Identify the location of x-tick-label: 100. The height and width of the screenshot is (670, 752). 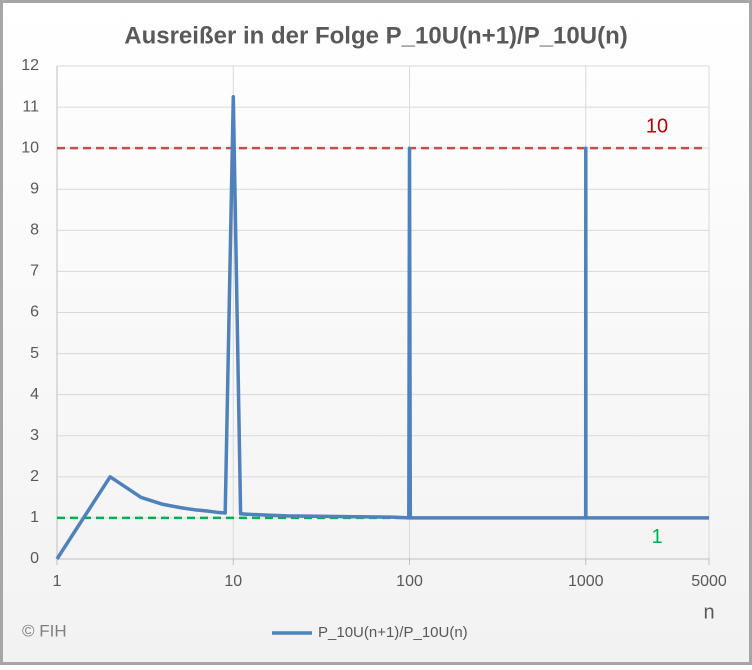
(409, 581).